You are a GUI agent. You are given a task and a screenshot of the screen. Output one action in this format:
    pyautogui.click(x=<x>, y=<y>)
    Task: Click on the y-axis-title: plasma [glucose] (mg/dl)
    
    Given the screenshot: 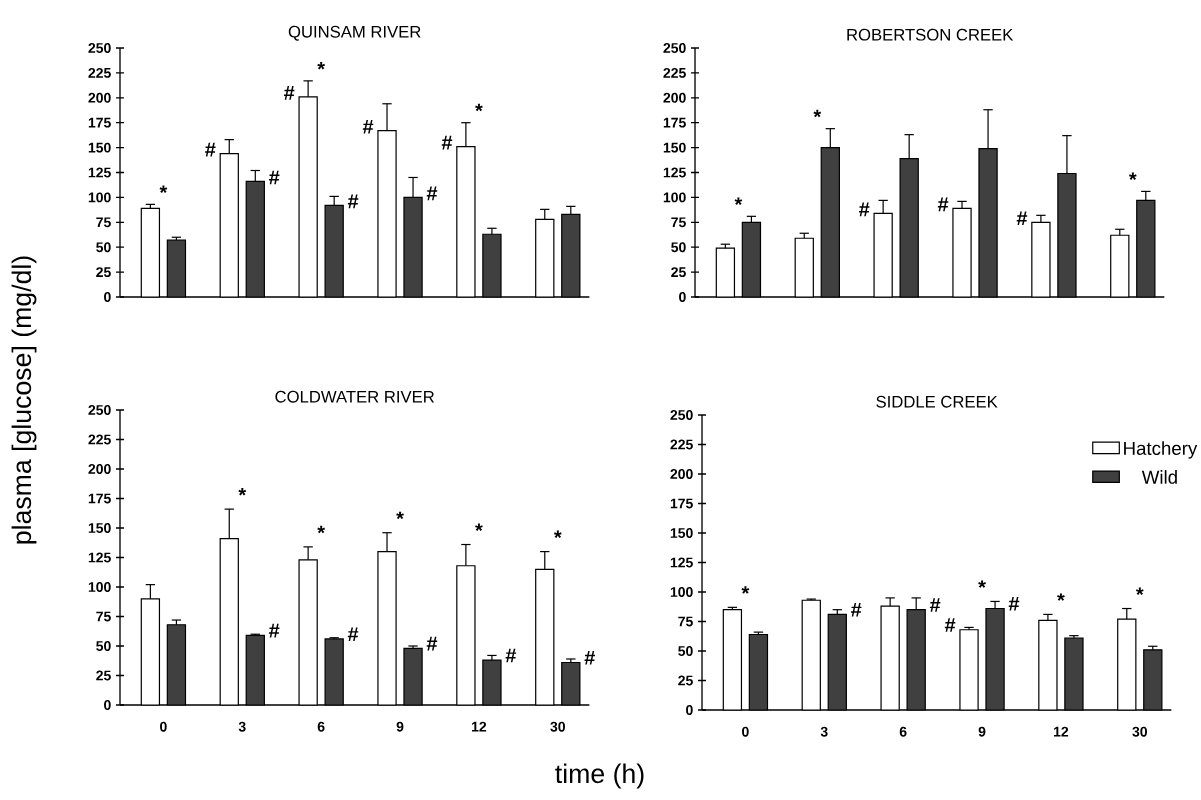 What is the action you would take?
    pyautogui.click(x=24, y=400)
    